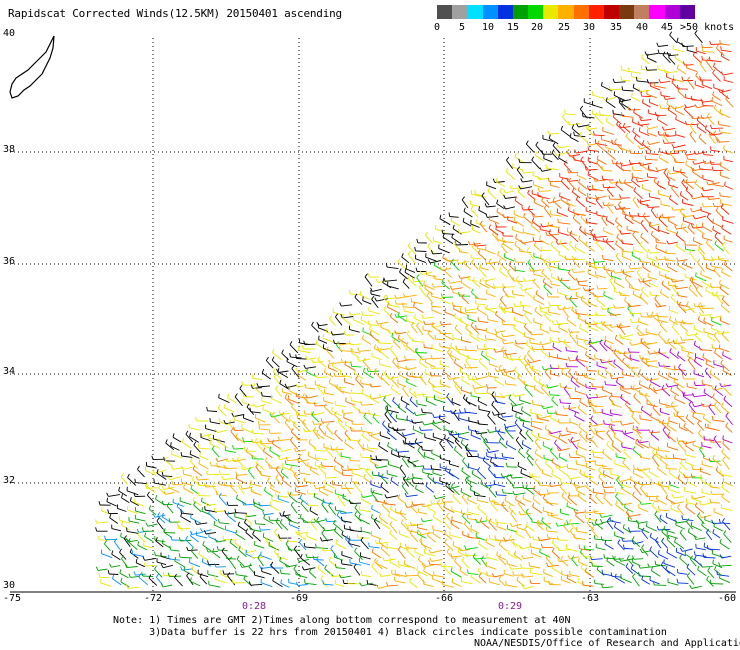  What do you see at coordinates (32, 67) in the screenshot?
I see `coastline` at bounding box center [32, 67].